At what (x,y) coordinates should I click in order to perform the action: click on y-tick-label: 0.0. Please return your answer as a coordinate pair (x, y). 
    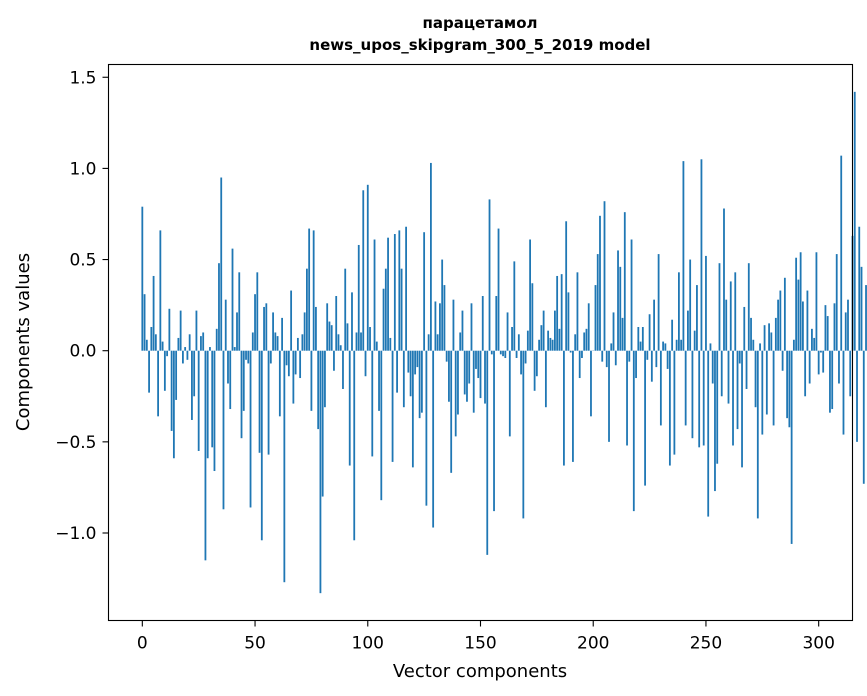
    Looking at the image, I should click on (82, 352).